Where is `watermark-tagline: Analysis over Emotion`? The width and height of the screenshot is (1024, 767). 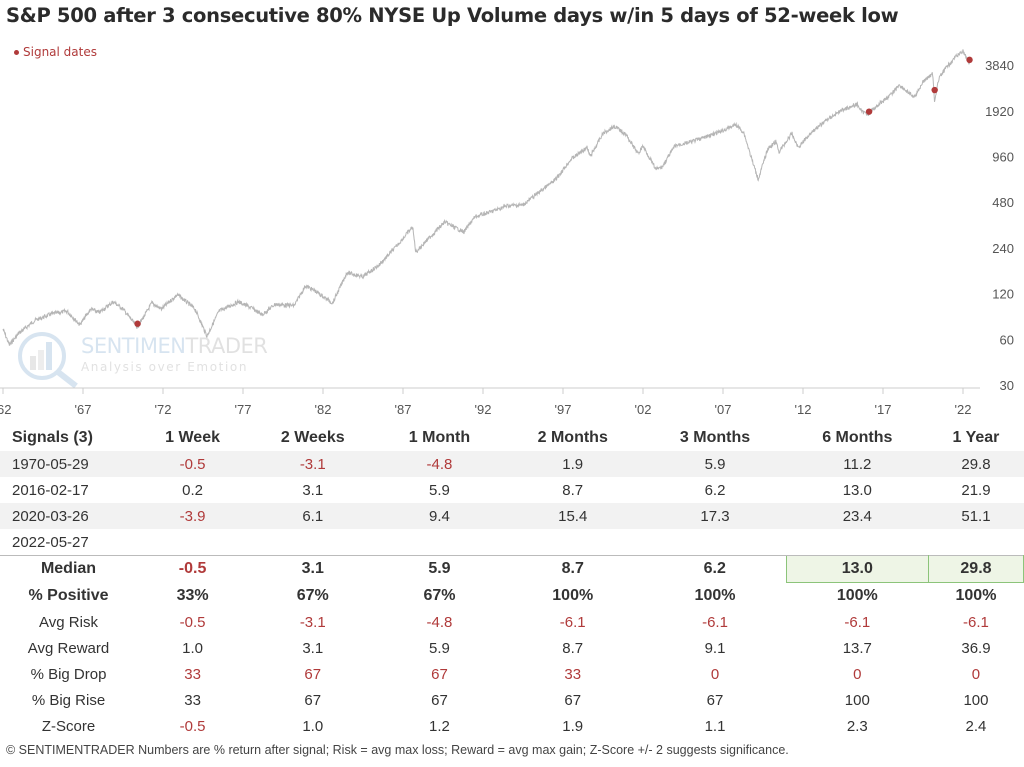 watermark-tagline: Analysis over Emotion is located at coordinates (165, 367).